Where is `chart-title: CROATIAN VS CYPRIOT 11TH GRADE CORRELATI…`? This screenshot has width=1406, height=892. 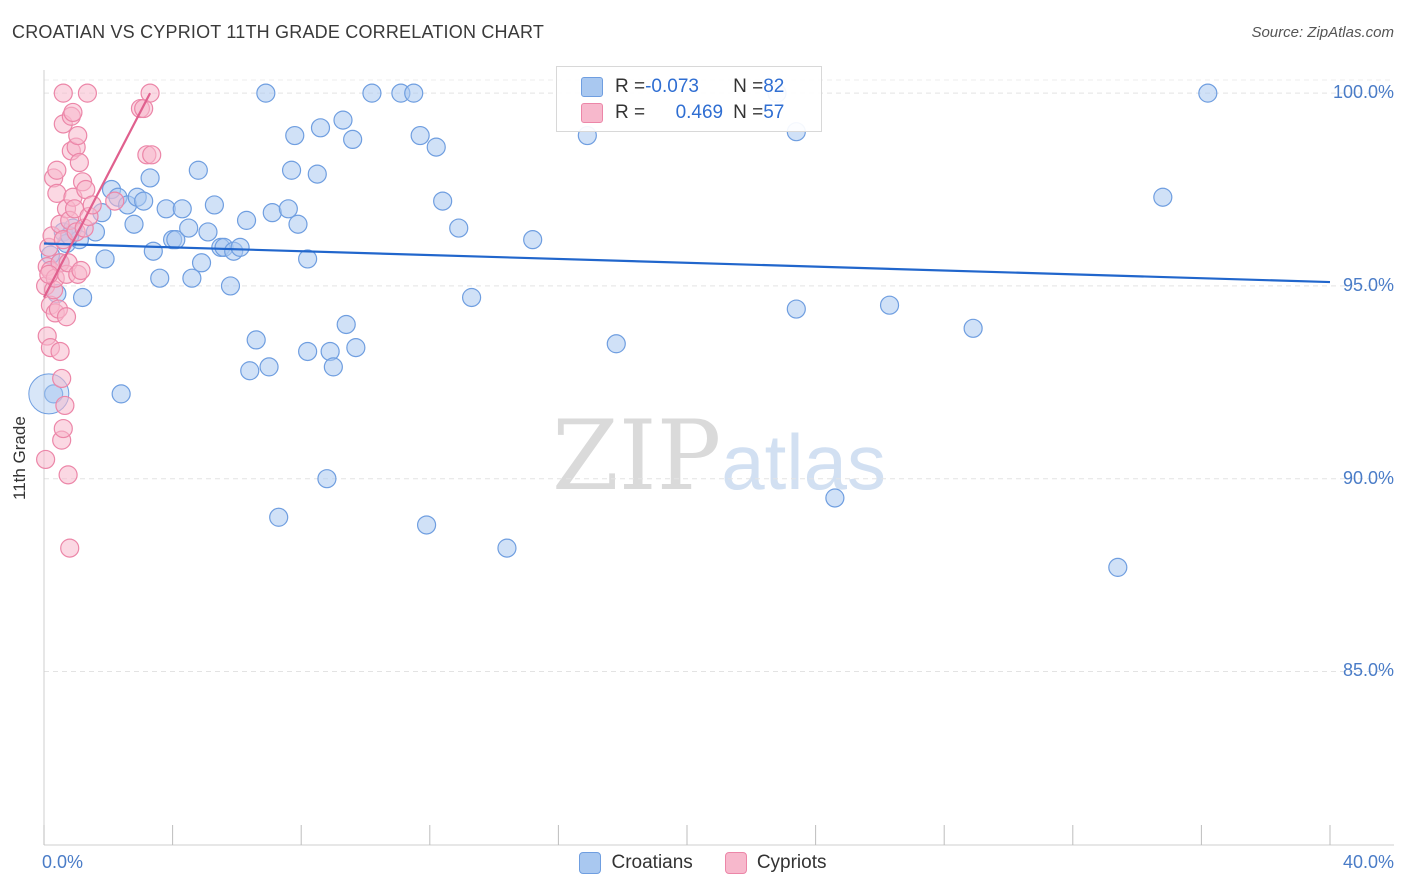 chart-title: CROATIAN VS CYPRIOT 11TH GRADE CORRELATI… is located at coordinates (278, 32).